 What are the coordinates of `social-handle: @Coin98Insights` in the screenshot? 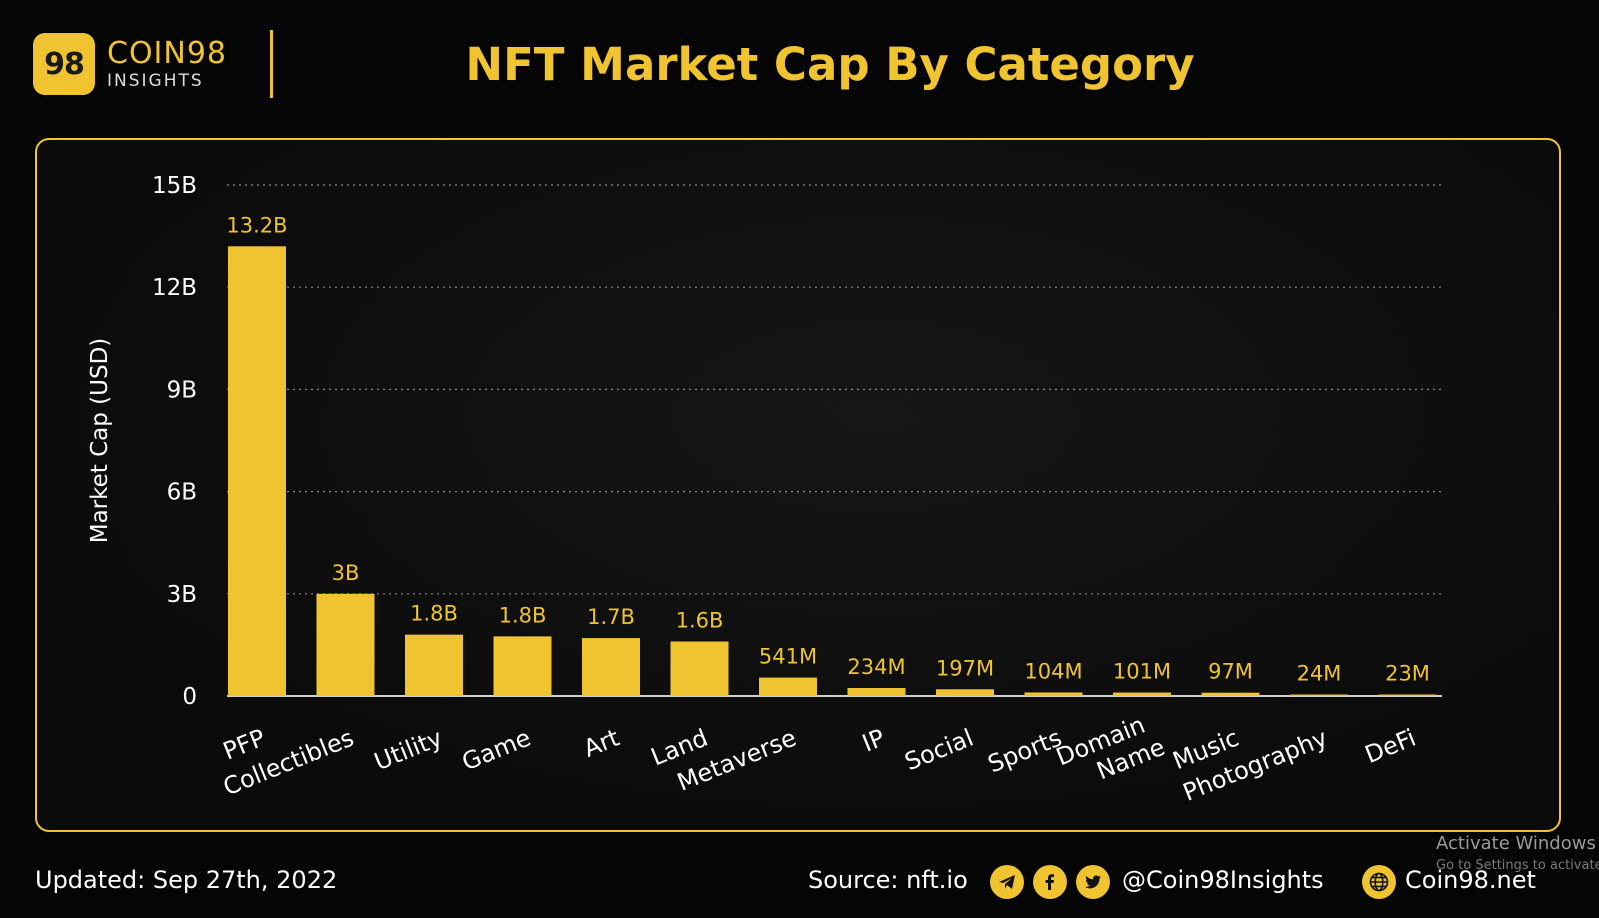 It's located at (1223, 880).